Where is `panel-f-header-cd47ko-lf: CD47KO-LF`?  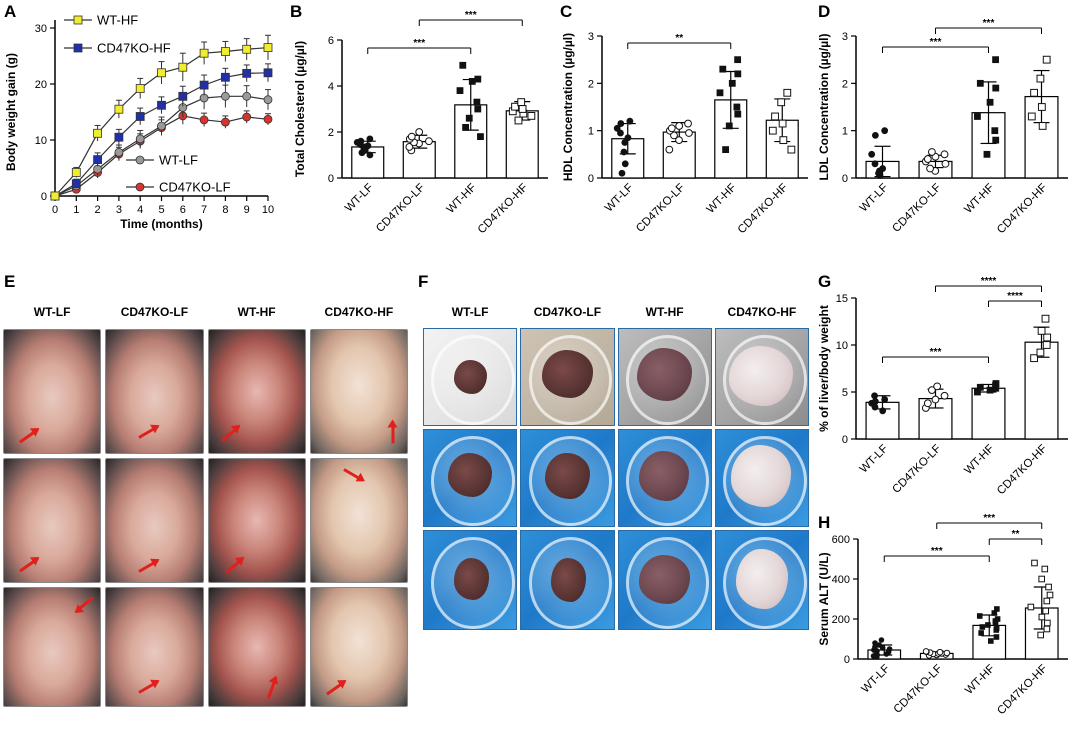 panel-f-header-cd47ko-lf: CD47KO-LF is located at coordinates (567, 312).